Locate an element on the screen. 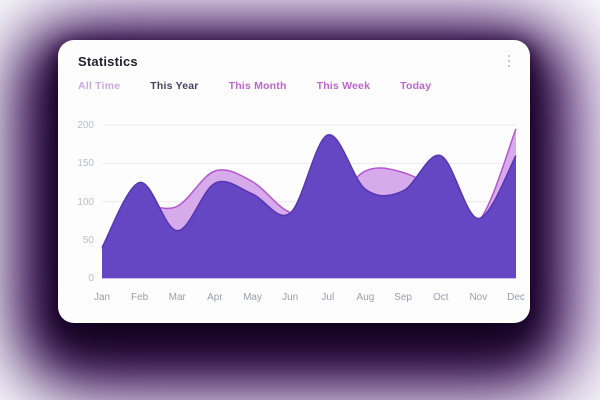 This screenshot has width=600, height=400. tab-this-year: This Year is located at coordinates (174, 86).